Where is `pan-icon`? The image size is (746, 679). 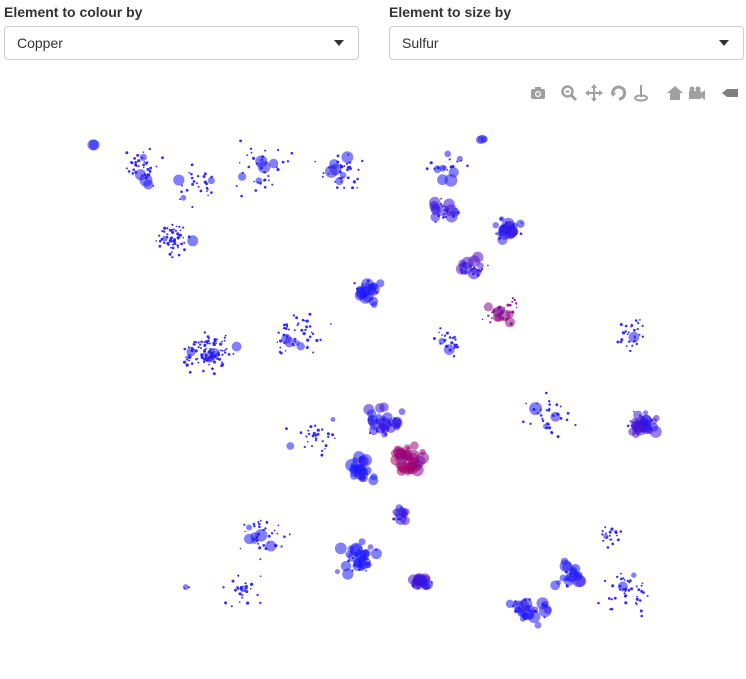
pan-icon is located at coordinates (594, 93).